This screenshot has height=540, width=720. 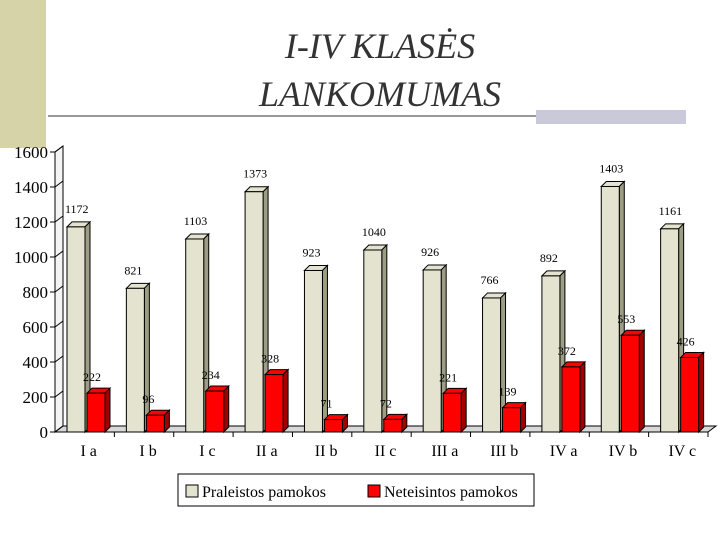 I want to click on x-tick-label: II a, so click(x=267, y=451).